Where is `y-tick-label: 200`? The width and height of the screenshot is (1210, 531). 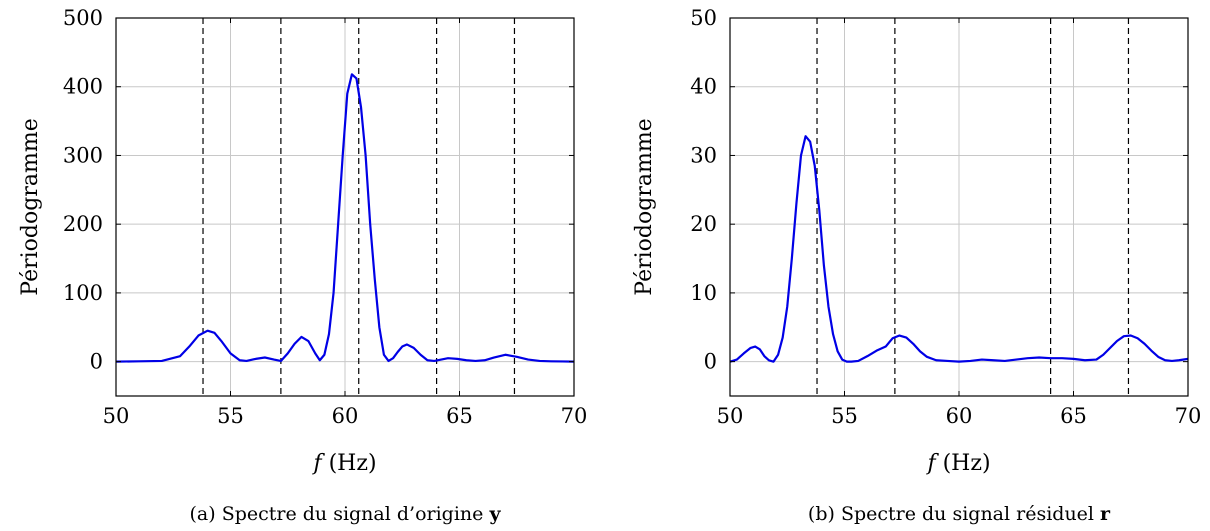
y-tick-label: 200 is located at coordinates (83, 224).